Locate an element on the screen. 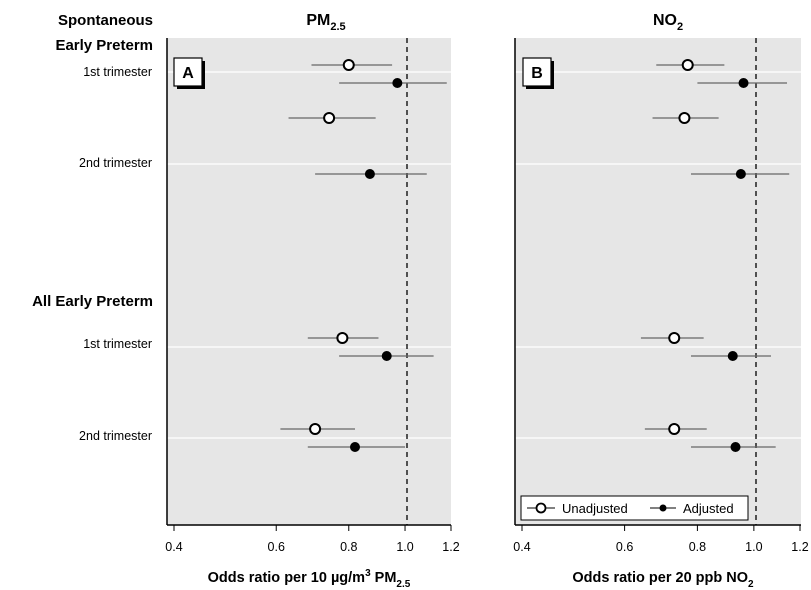  panel-a-x-axis-label: Odds ratio per 10 µg/m3 PM2.5 is located at coordinates (309, 579).